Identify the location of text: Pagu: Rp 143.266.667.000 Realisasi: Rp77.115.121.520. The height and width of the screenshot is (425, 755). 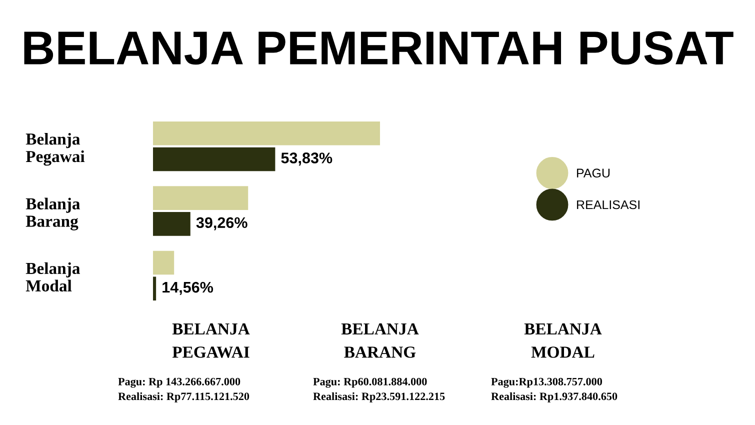
(184, 390).